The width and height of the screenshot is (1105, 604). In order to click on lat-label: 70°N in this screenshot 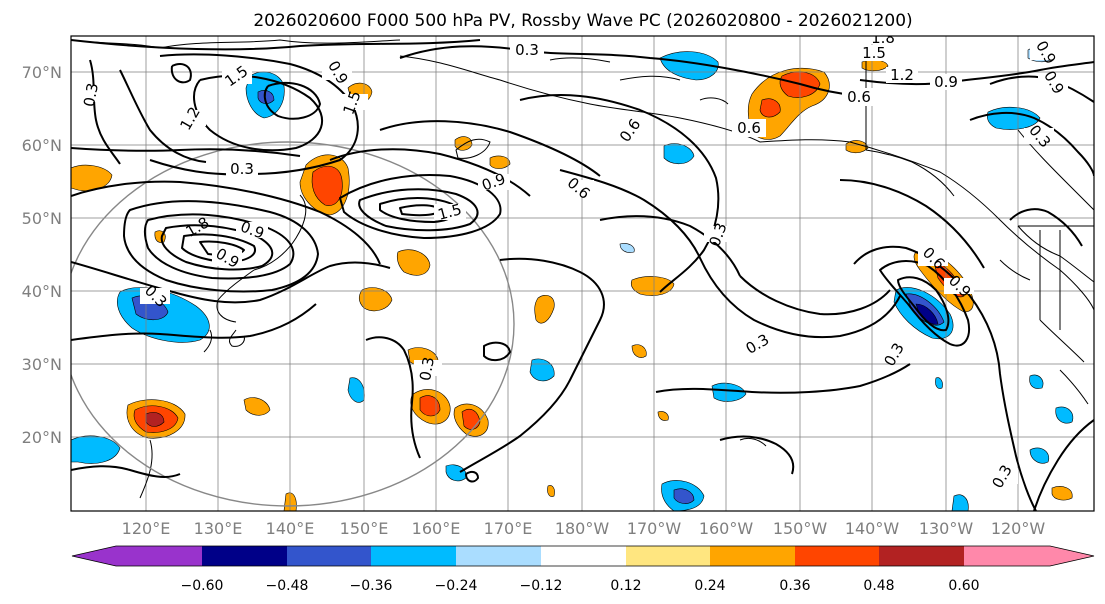, I will do `click(42, 72)`.